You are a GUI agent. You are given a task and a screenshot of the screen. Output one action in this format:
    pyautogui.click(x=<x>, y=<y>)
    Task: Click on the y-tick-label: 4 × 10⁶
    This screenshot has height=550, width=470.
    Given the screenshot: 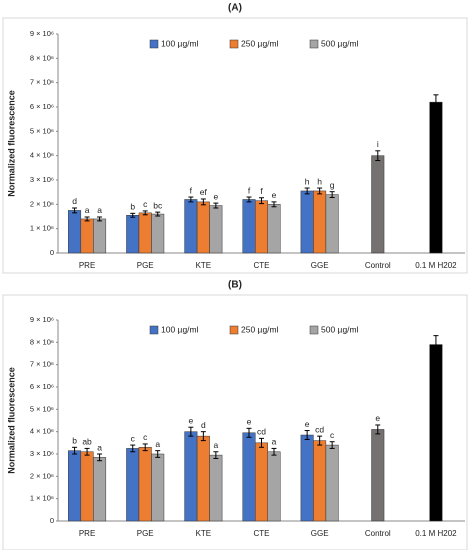 What is the action you would take?
    pyautogui.click(x=42, y=155)
    